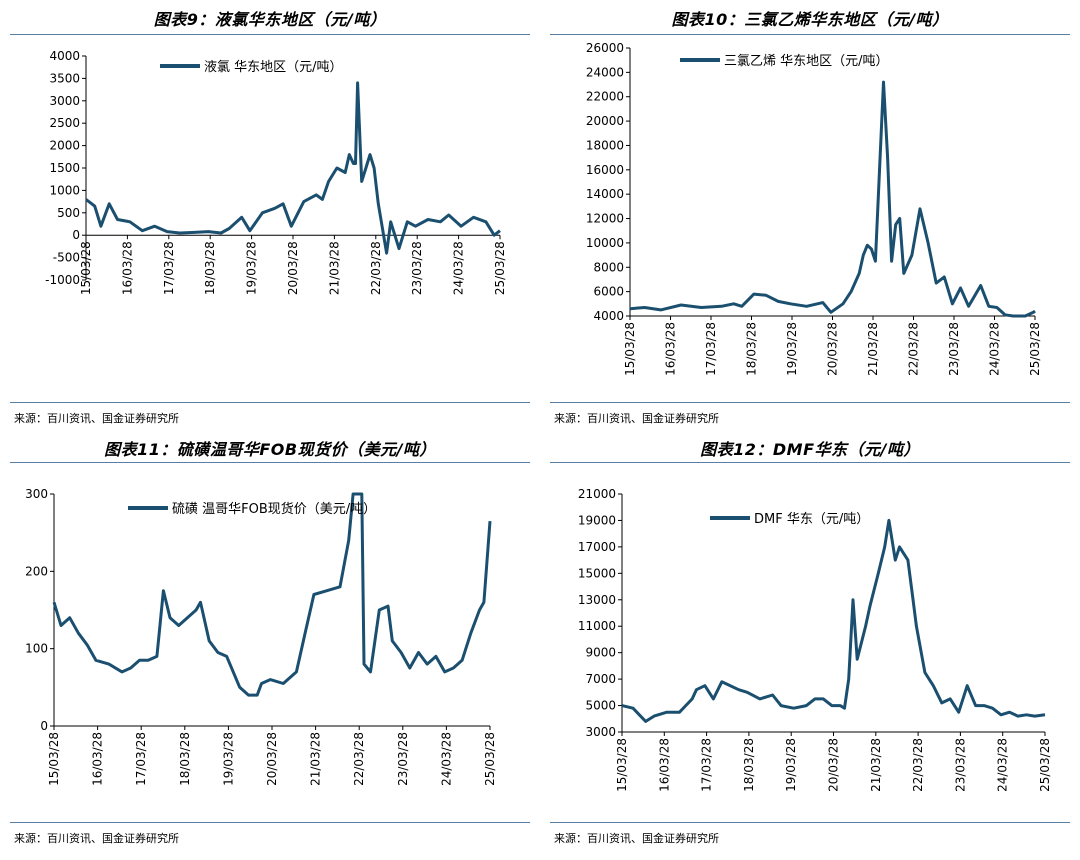 This screenshot has height=860, width=1080. What do you see at coordinates (597, 573) in the screenshot?
I see `y-tick-label: 15000` at bounding box center [597, 573].